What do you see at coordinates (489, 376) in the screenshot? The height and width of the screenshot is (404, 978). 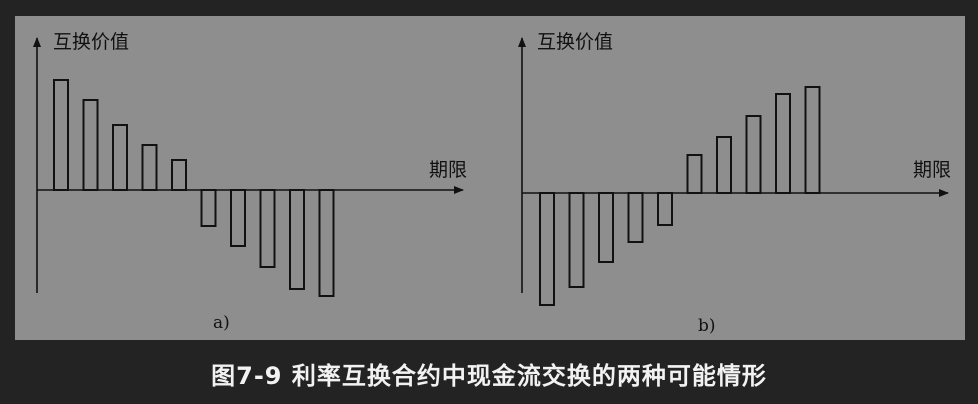 I see `figure-caption: 图7-9 利率互换合约中现金流交换的两种可能情形` at bounding box center [489, 376].